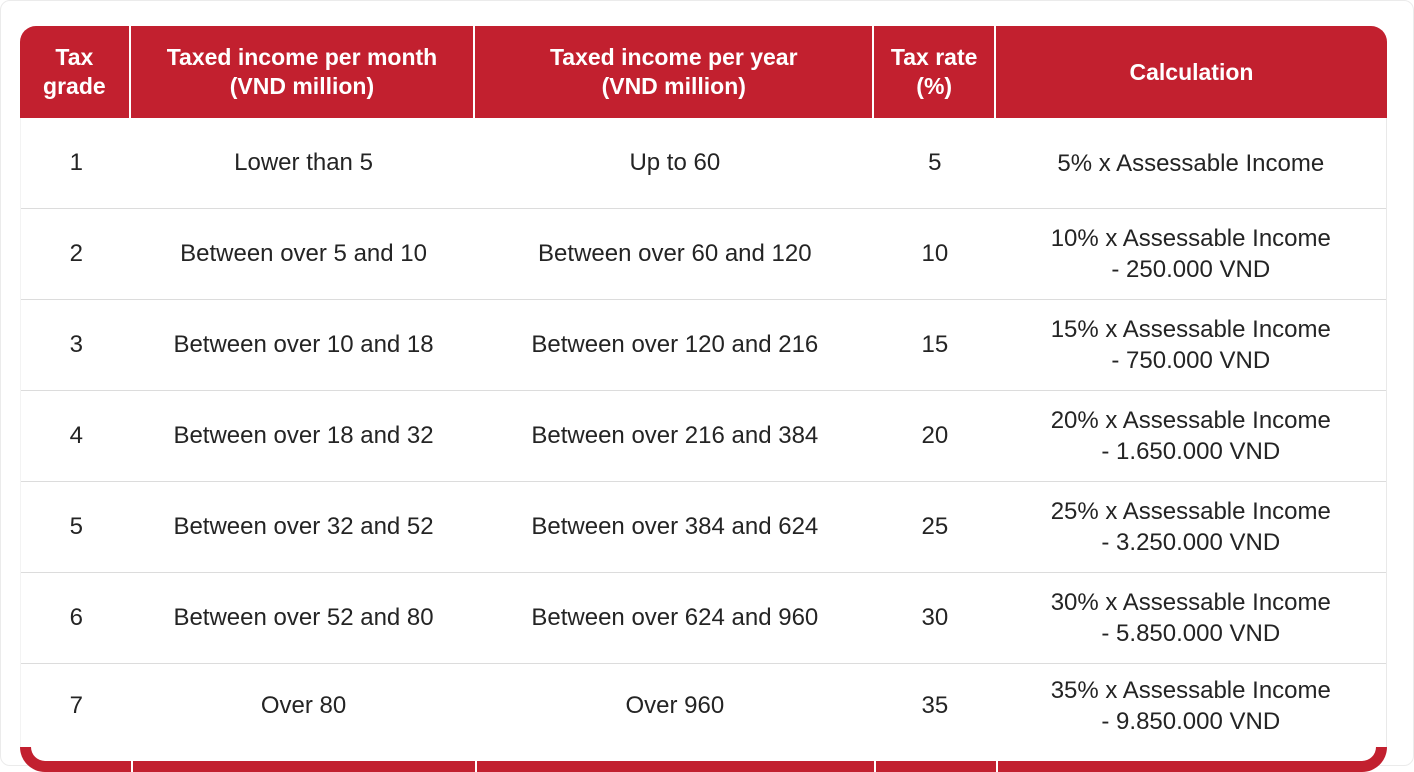  Describe the element at coordinates (1191, 436) in the screenshot. I see `cell-calculation: 20% x Assessable Income - 1.650.000 VND` at that location.